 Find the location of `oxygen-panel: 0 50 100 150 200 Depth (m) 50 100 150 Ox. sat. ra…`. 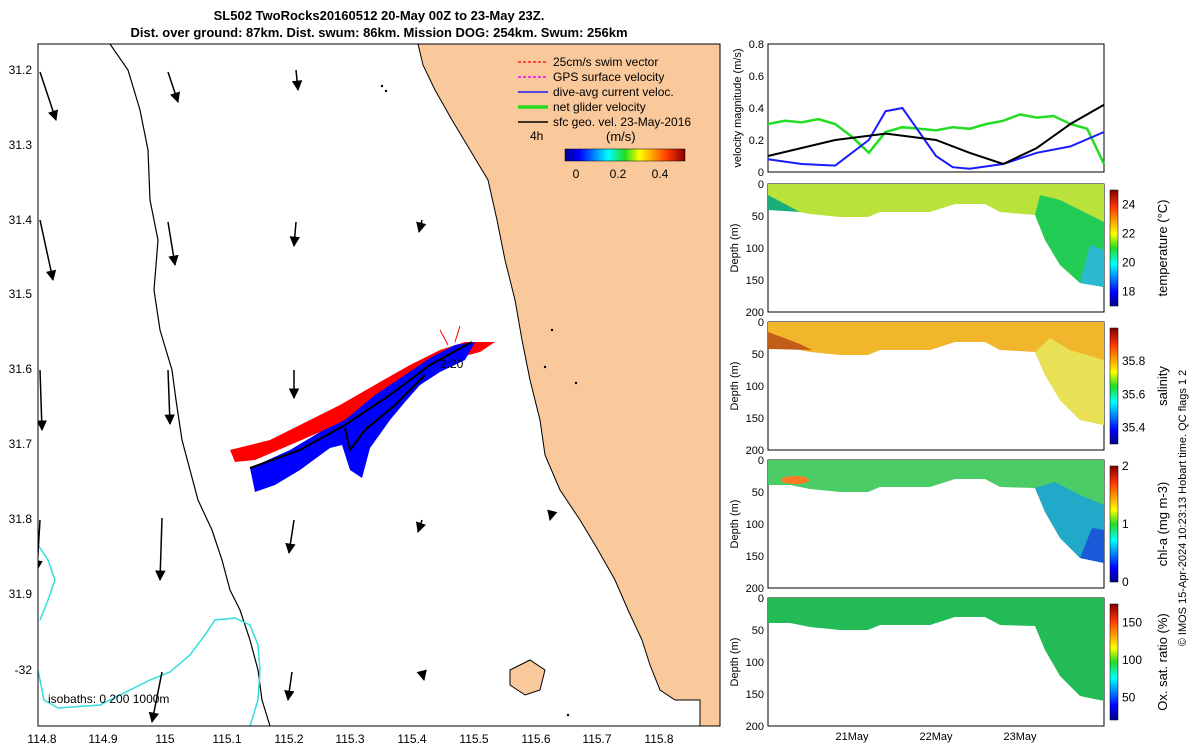

oxygen-panel: 0 50 100 150 200 Depth (m) 50 100 150 Ox. sat. ra… is located at coordinates (949, 668).